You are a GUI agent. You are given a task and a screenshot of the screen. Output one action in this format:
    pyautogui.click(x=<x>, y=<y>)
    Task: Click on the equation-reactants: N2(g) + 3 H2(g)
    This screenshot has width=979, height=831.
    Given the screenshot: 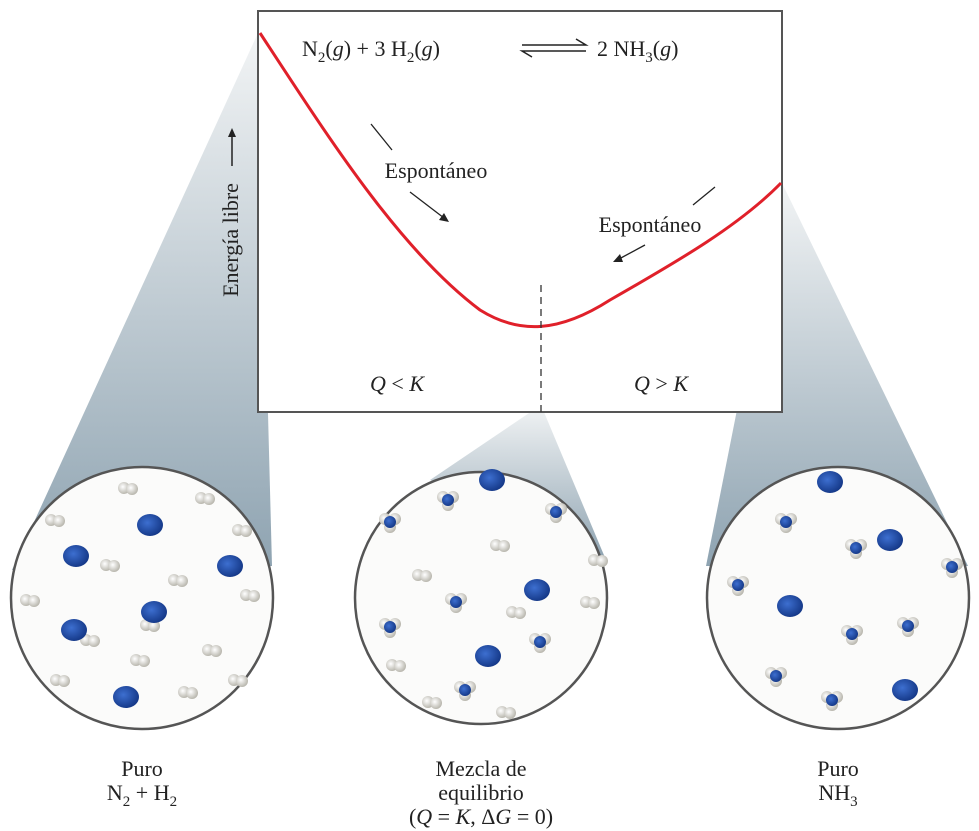 What is the action you would take?
    pyautogui.click(x=371, y=51)
    